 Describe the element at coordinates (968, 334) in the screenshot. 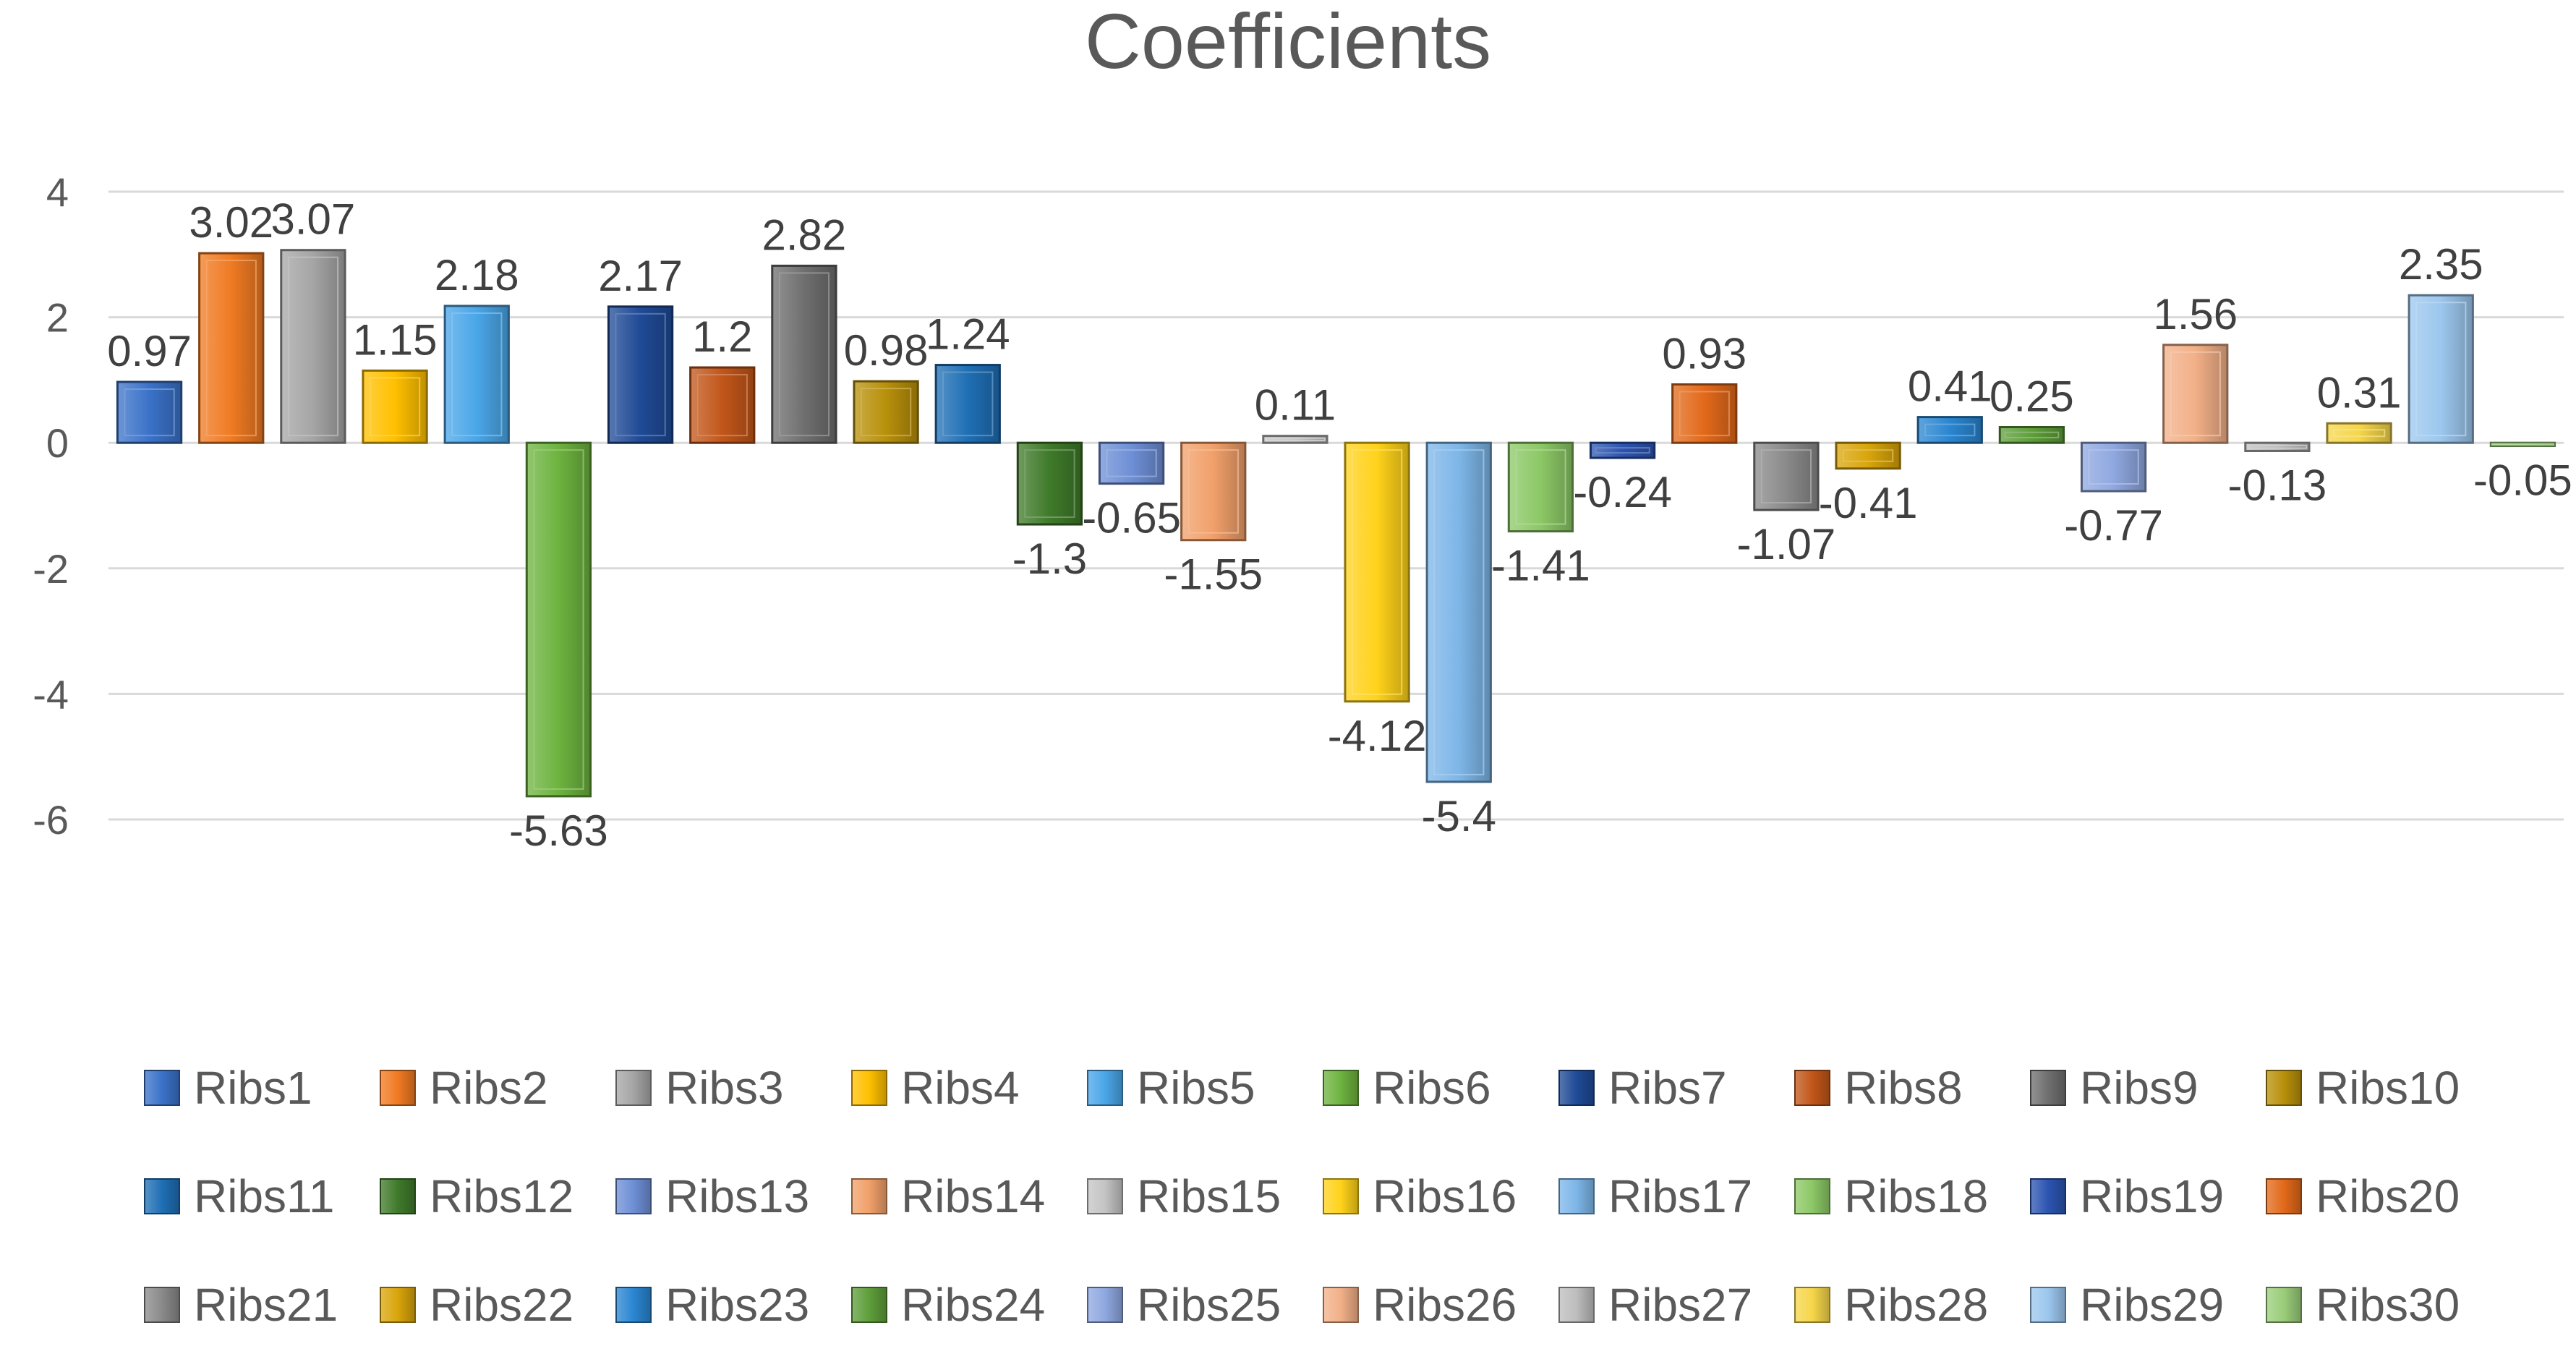

I see `data-label: 1.24` at that location.